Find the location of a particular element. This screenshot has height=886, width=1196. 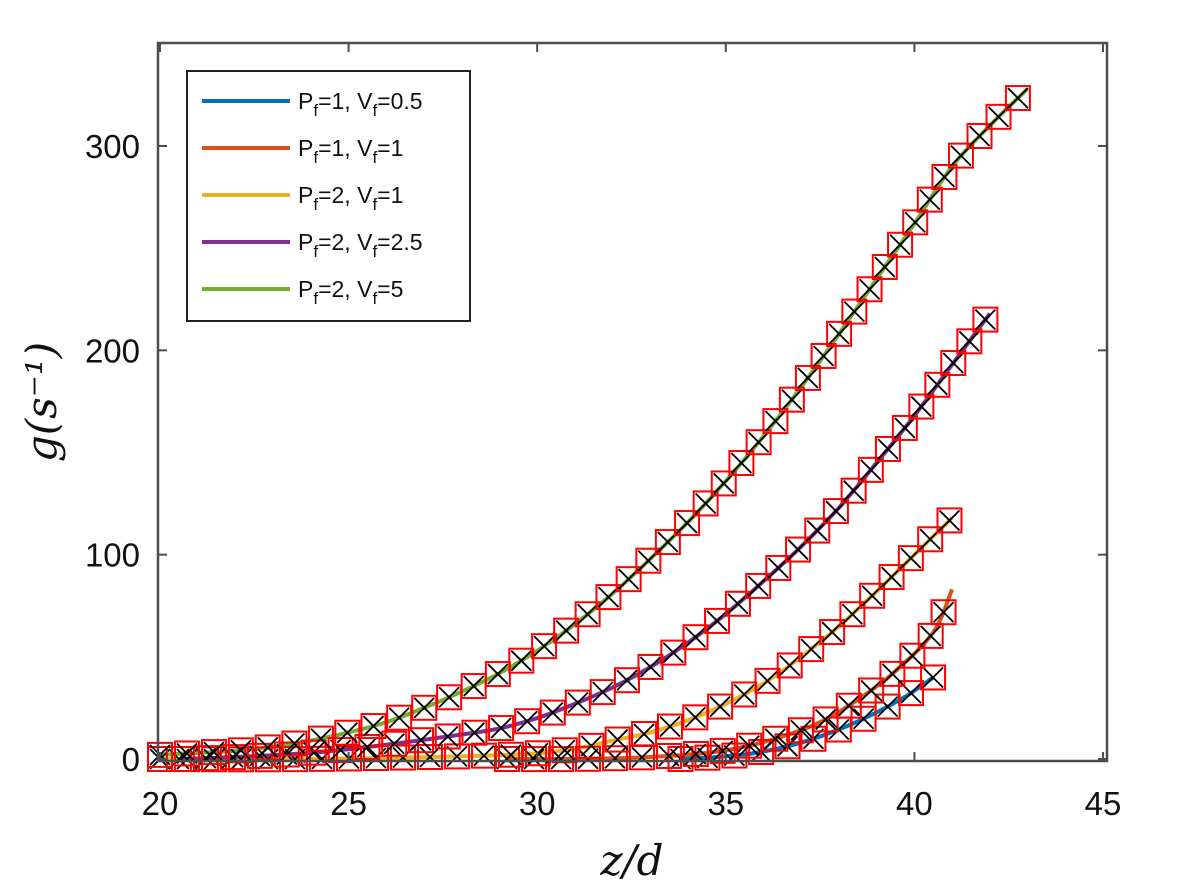

y-tick-label: 0 is located at coordinates (131, 759).